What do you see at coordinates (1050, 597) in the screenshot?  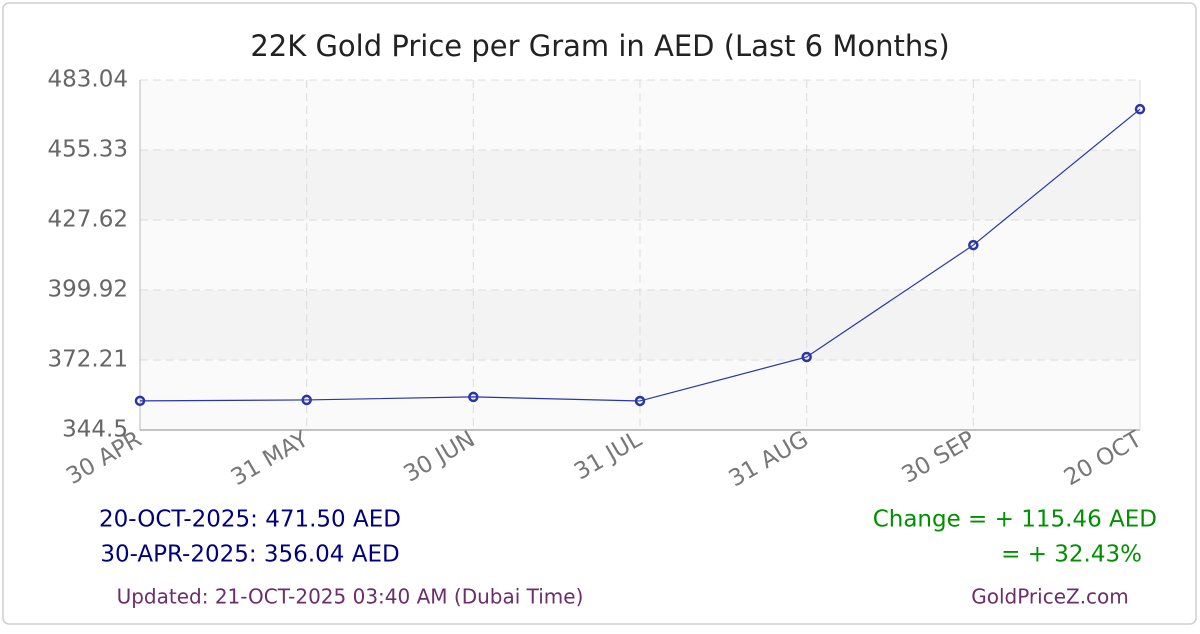 I see `site-name: GoldPriceZ.com` at bounding box center [1050, 597].